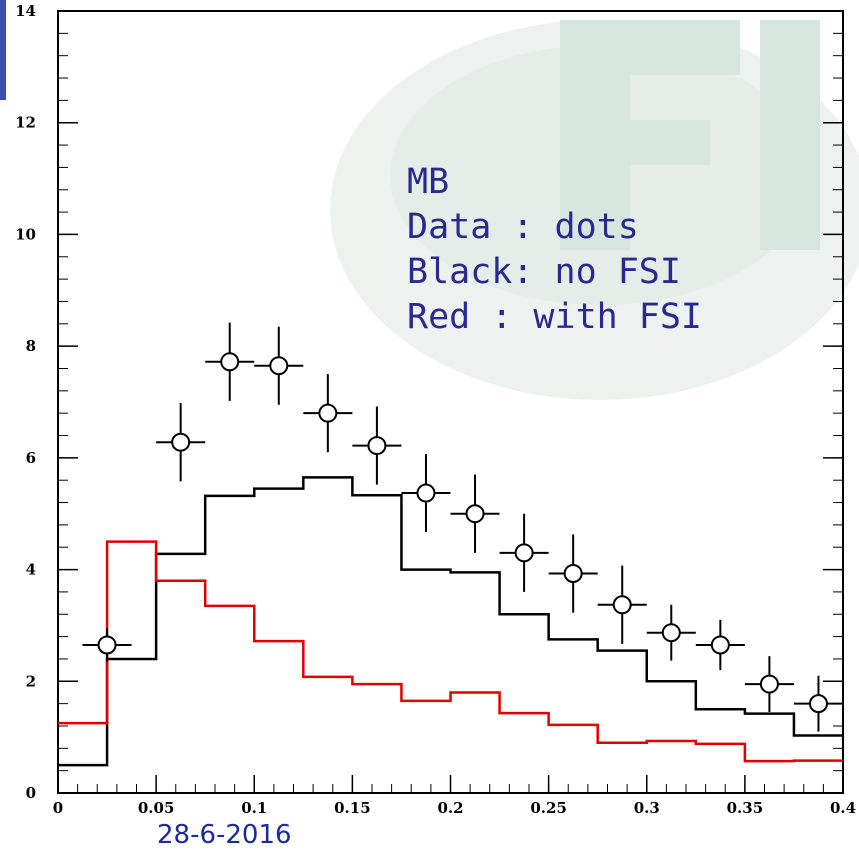 This screenshot has height=853, width=859. What do you see at coordinates (31, 681) in the screenshot?
I see `y-tick-label: 2` at bounding box center [31, 681].